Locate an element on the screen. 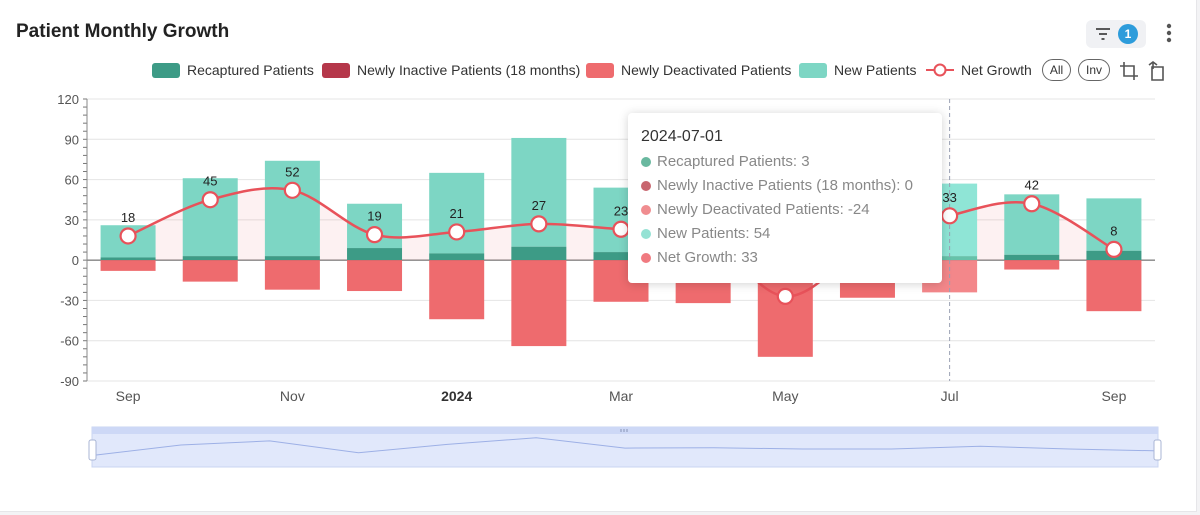 This screenshot has width=1200, height=515. data-label: 21 is located at coordinates (456, 213).